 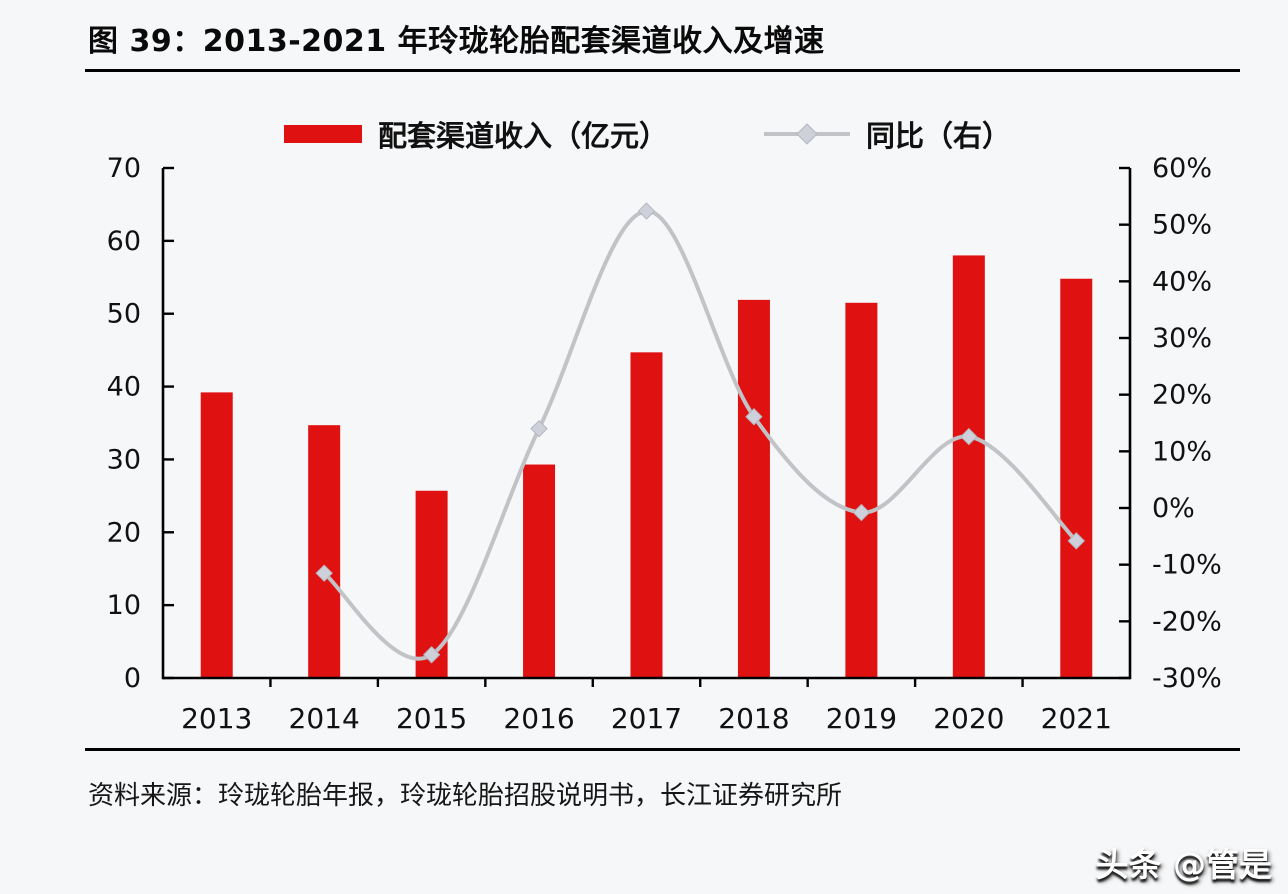 I want to click on x-axis-tick-label: 2021, so click(x=1076, y=718).